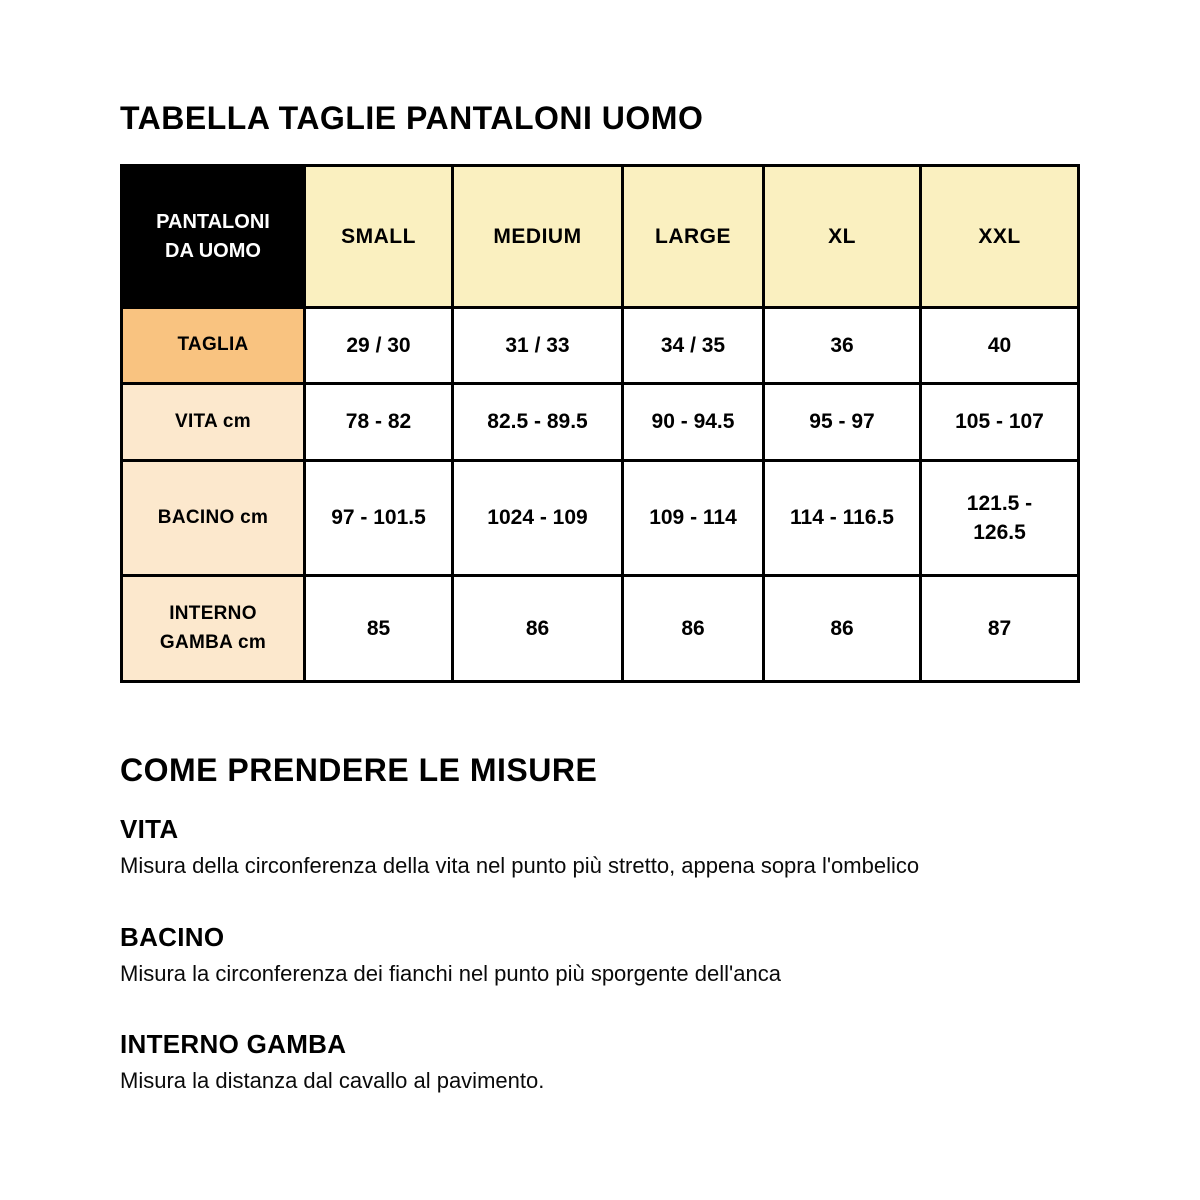  I want to click on row-label-interno-gamba: INTERNO GAMBA cm, so click(213, 628).